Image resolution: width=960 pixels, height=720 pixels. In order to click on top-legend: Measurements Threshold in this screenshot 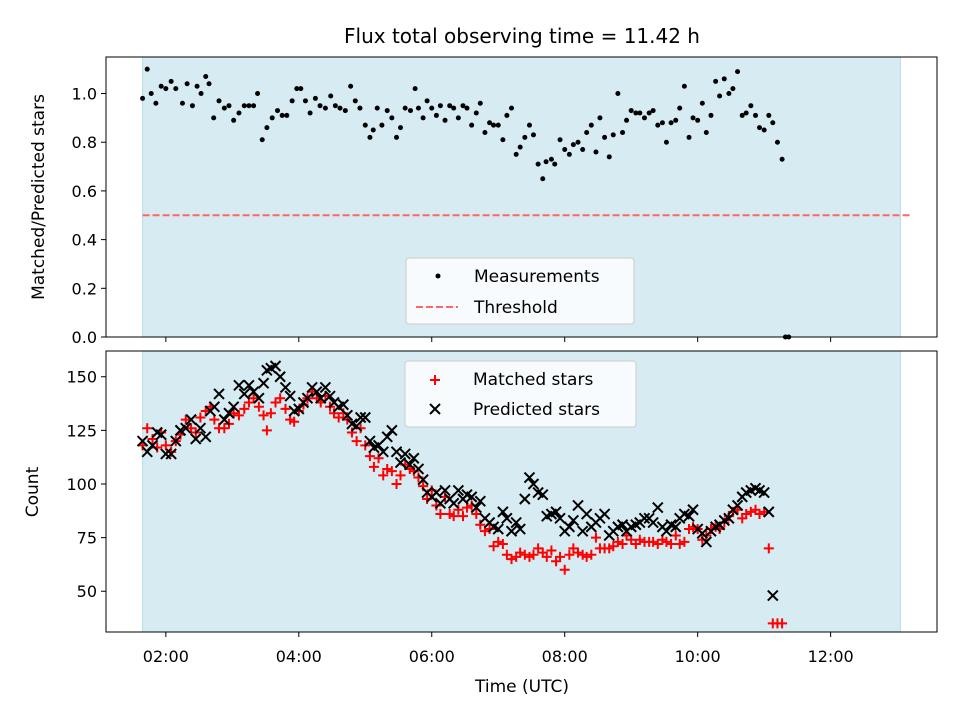, I will do `click(520, 291)`.